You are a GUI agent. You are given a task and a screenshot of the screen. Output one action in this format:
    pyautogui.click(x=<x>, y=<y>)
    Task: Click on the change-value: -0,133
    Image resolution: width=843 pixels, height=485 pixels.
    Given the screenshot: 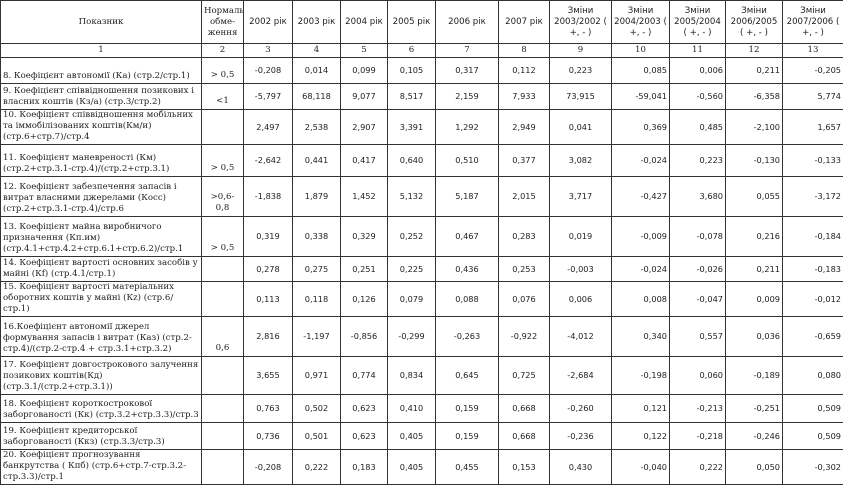 What is the action you would take?
    pyautogui.click(x=813, y=161)
    